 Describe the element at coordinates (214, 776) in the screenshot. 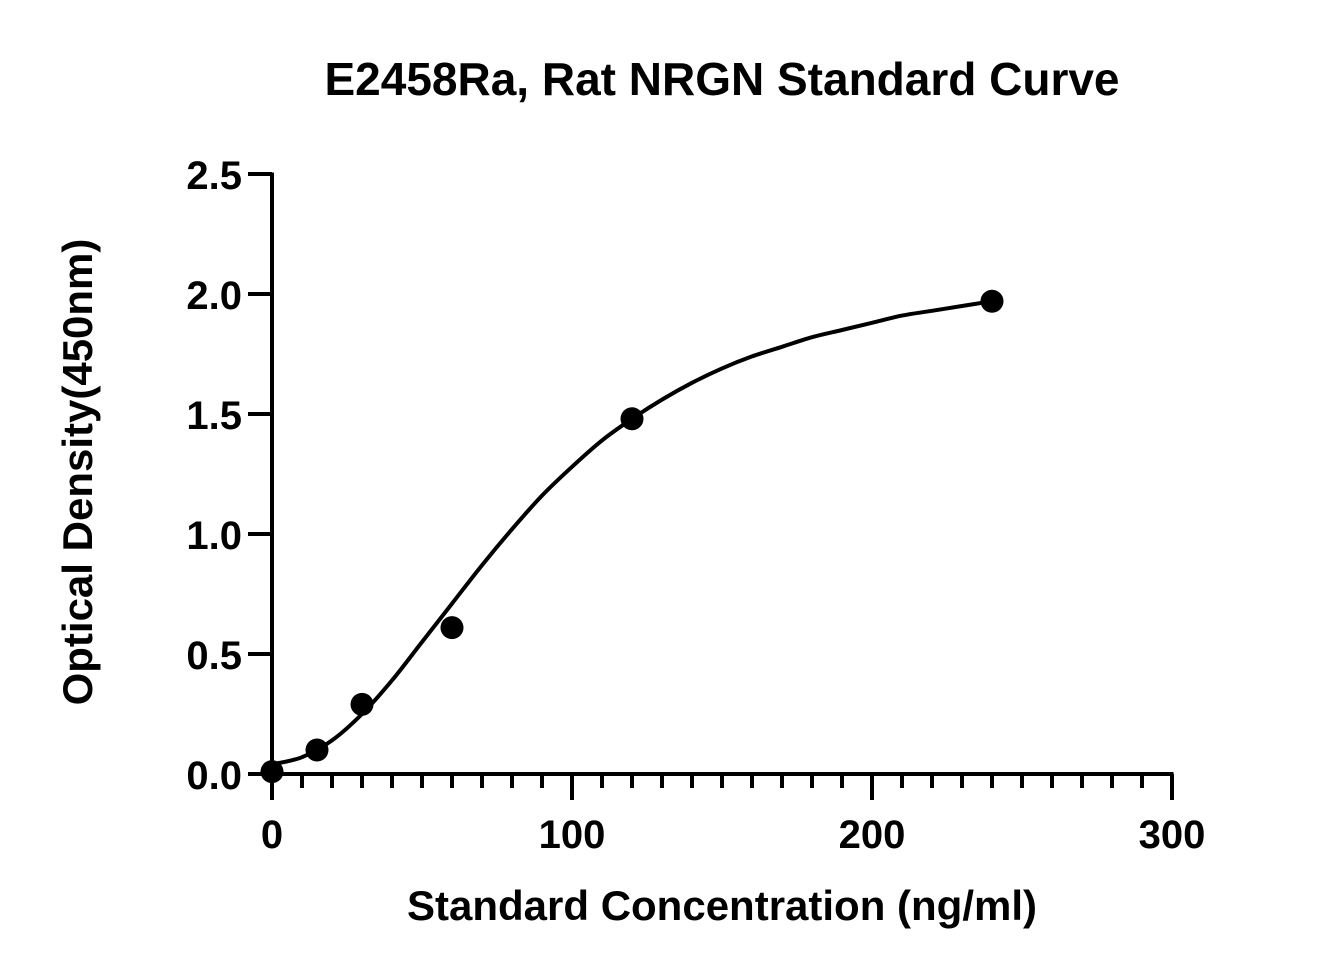

I see `y-tick-label: 0.0` at that location.